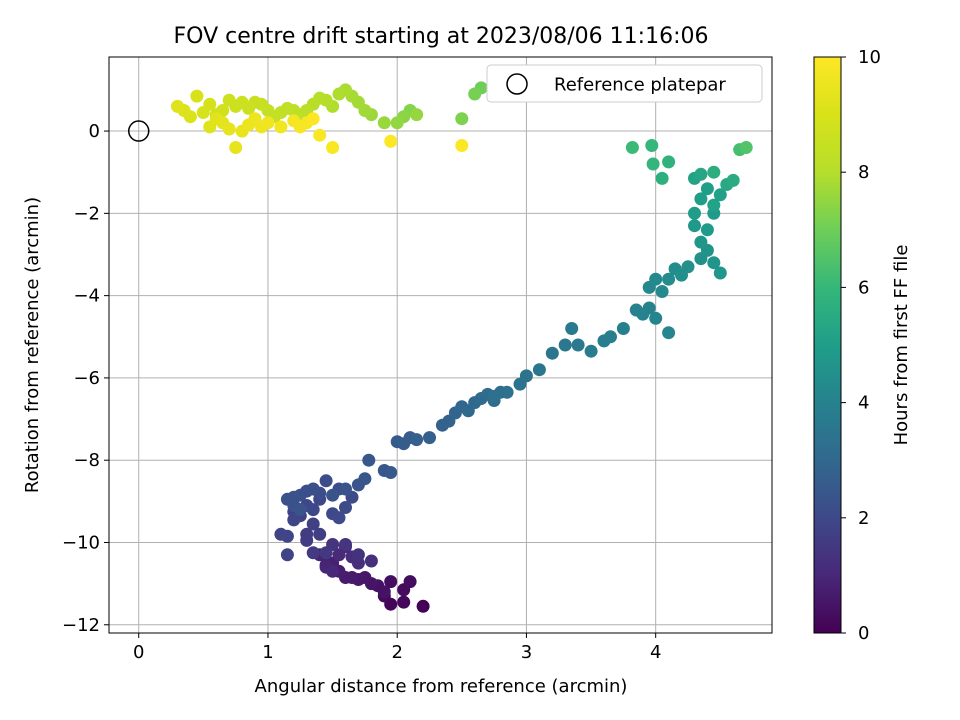  What do you see at coordinates (441, 686) in the screenshot?
I see `x-axis-label: Angular distance from reference (arcmin)` at bounding box center [441, 686].